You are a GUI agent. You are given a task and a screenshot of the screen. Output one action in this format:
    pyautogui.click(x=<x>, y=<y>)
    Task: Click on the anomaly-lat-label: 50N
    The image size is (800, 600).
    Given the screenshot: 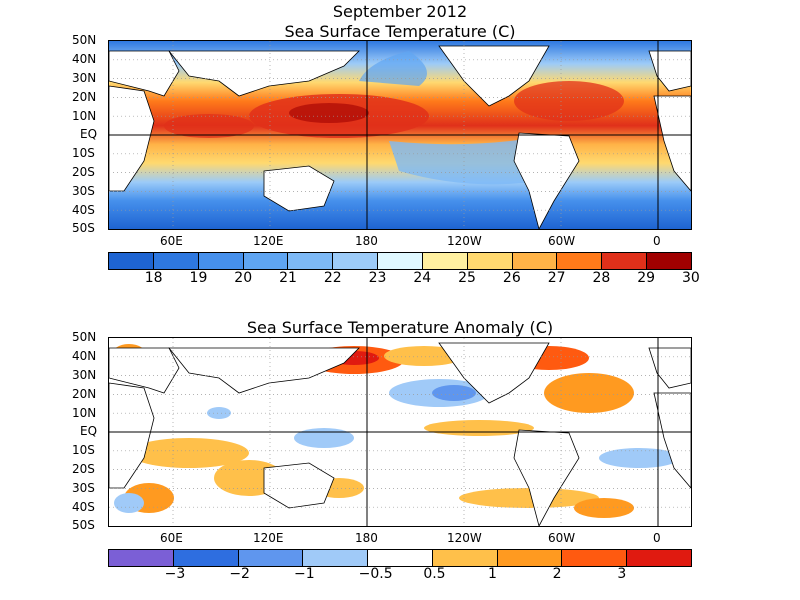 What is the action you would take?
    pyautogui.click(x=84, y=337)
    